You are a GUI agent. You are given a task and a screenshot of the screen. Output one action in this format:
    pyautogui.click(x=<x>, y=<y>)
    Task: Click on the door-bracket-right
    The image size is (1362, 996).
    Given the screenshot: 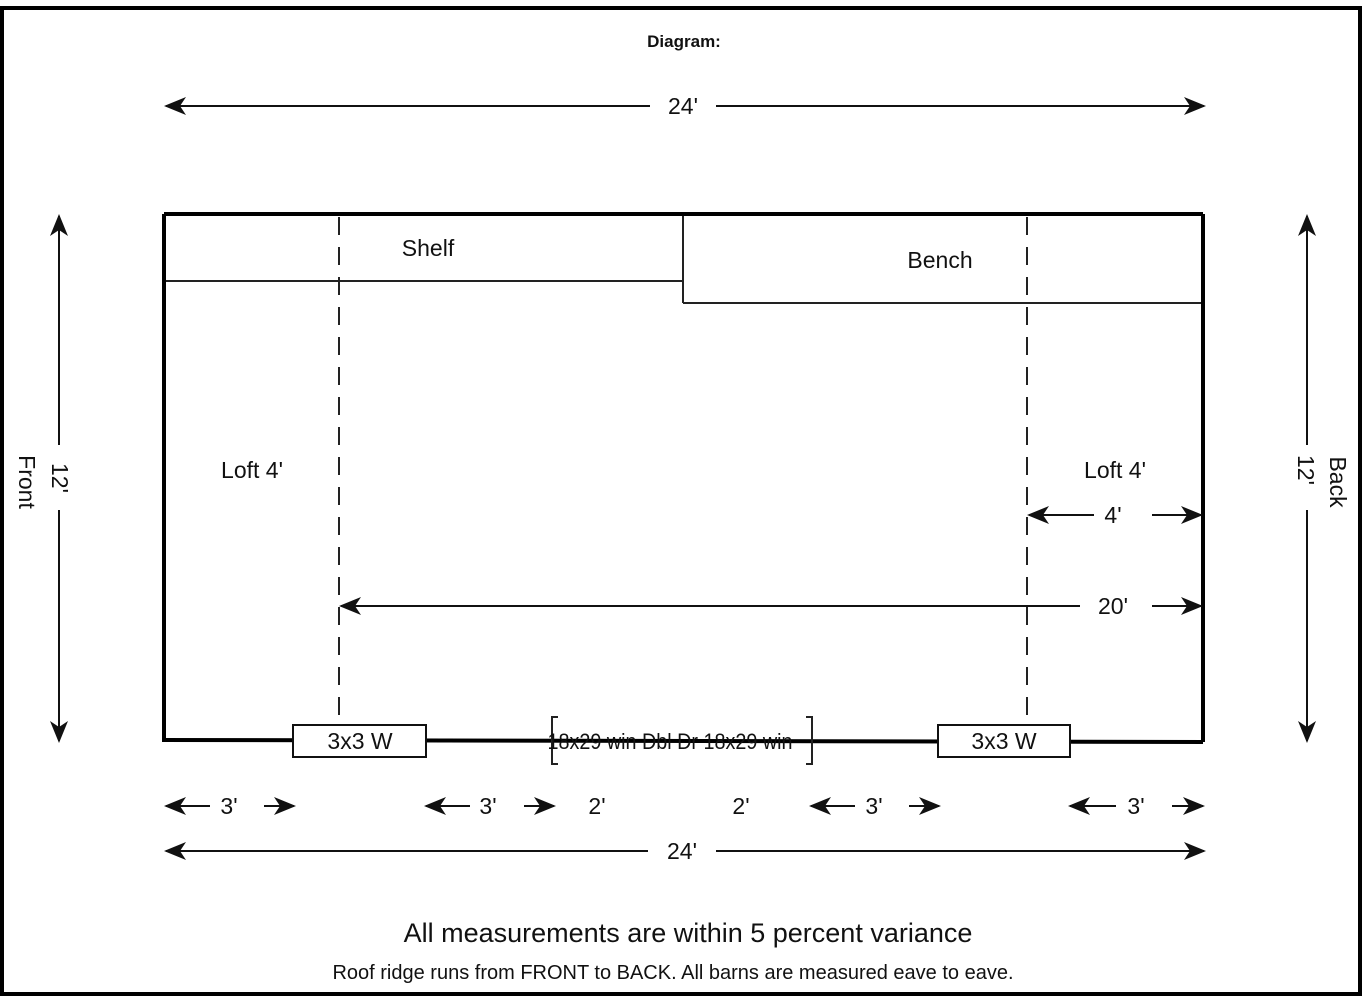 What is the action you would take?
    pyautogui.click(x=809, y=740)
    